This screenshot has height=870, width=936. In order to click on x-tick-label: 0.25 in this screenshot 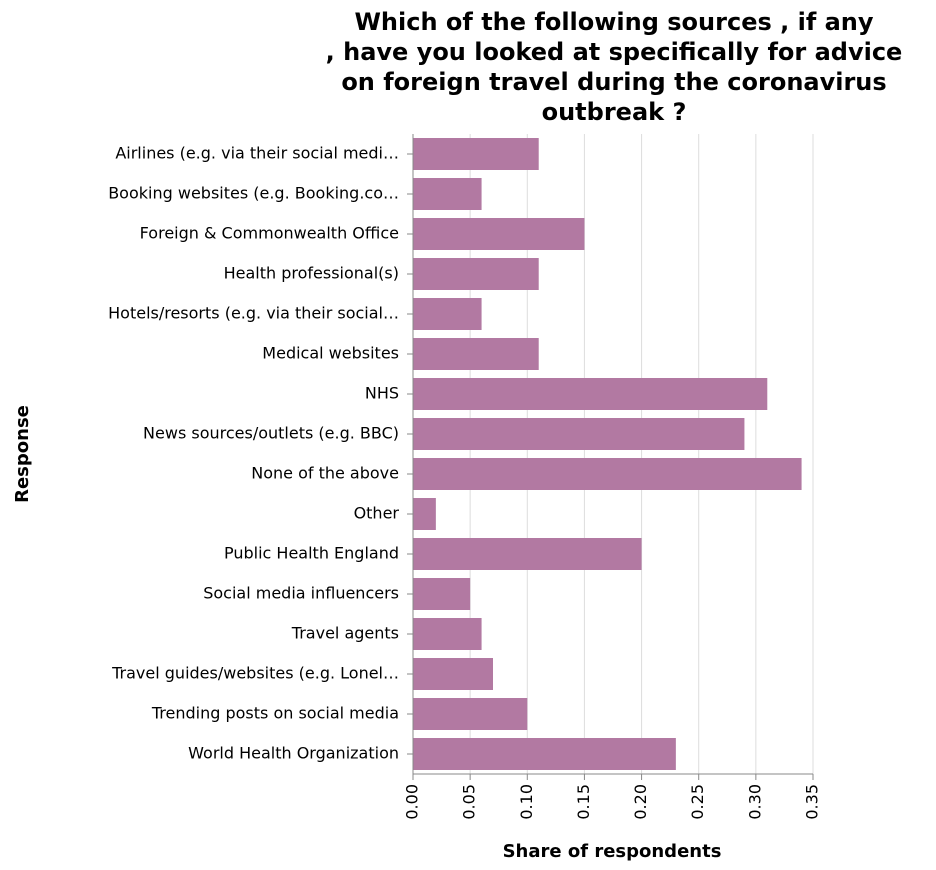, I will do `click(697, 802)`.